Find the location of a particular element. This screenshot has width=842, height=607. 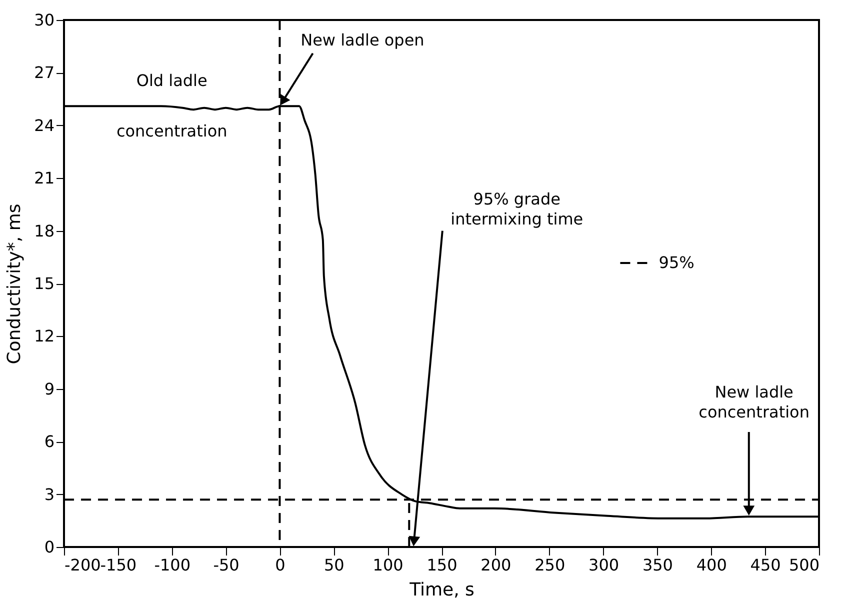

x-tick-label: 400 is located at coordinates (711, 565).